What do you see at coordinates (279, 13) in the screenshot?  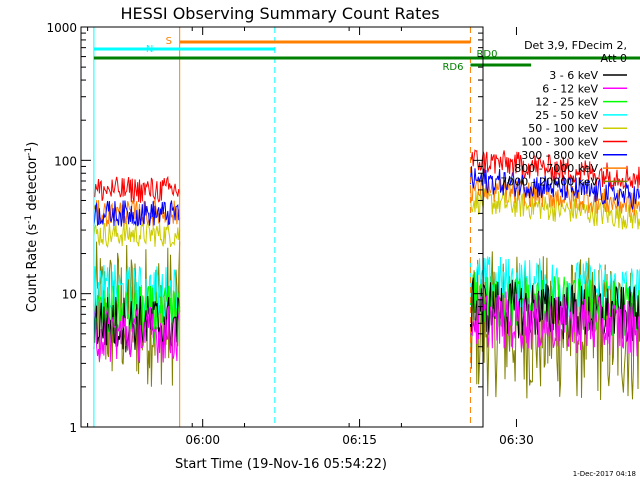 I see `chart-title: HESSI Observing Summary Count Rates` at bounding box center [279, 13].